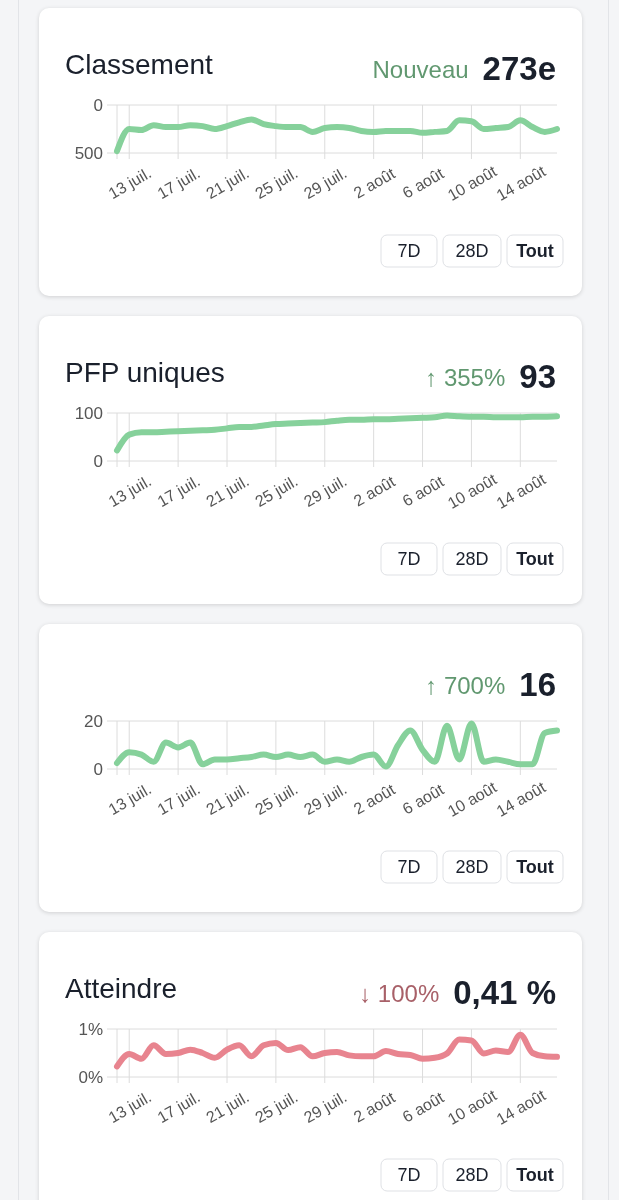  I want to click on chart-title: Atteindre, so click(121, 988).